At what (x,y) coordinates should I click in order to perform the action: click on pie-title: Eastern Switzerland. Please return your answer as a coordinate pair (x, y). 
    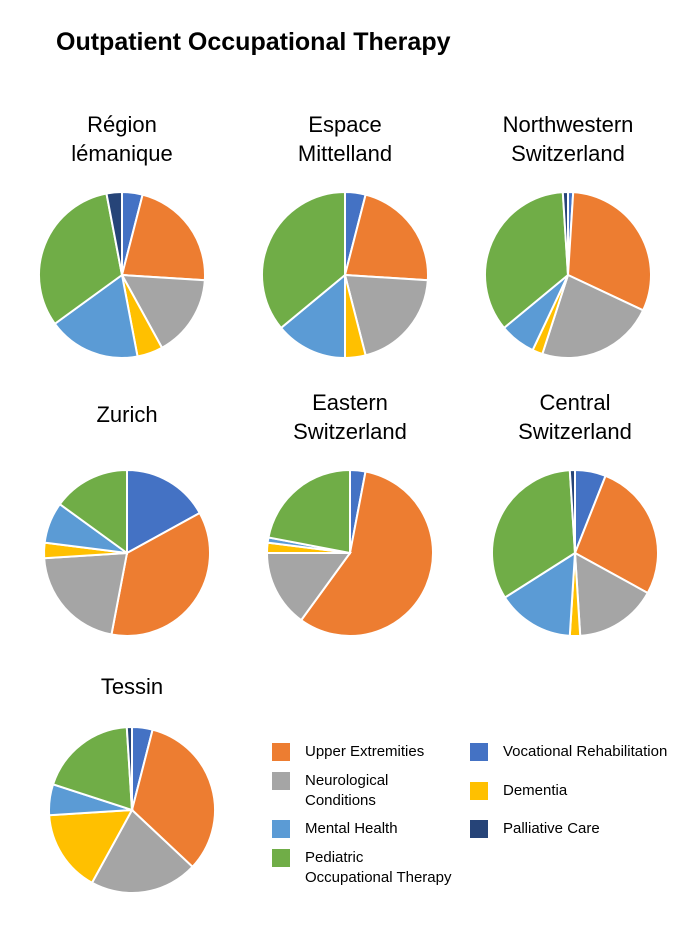
    Looking at the image, I should click on (350, 417).